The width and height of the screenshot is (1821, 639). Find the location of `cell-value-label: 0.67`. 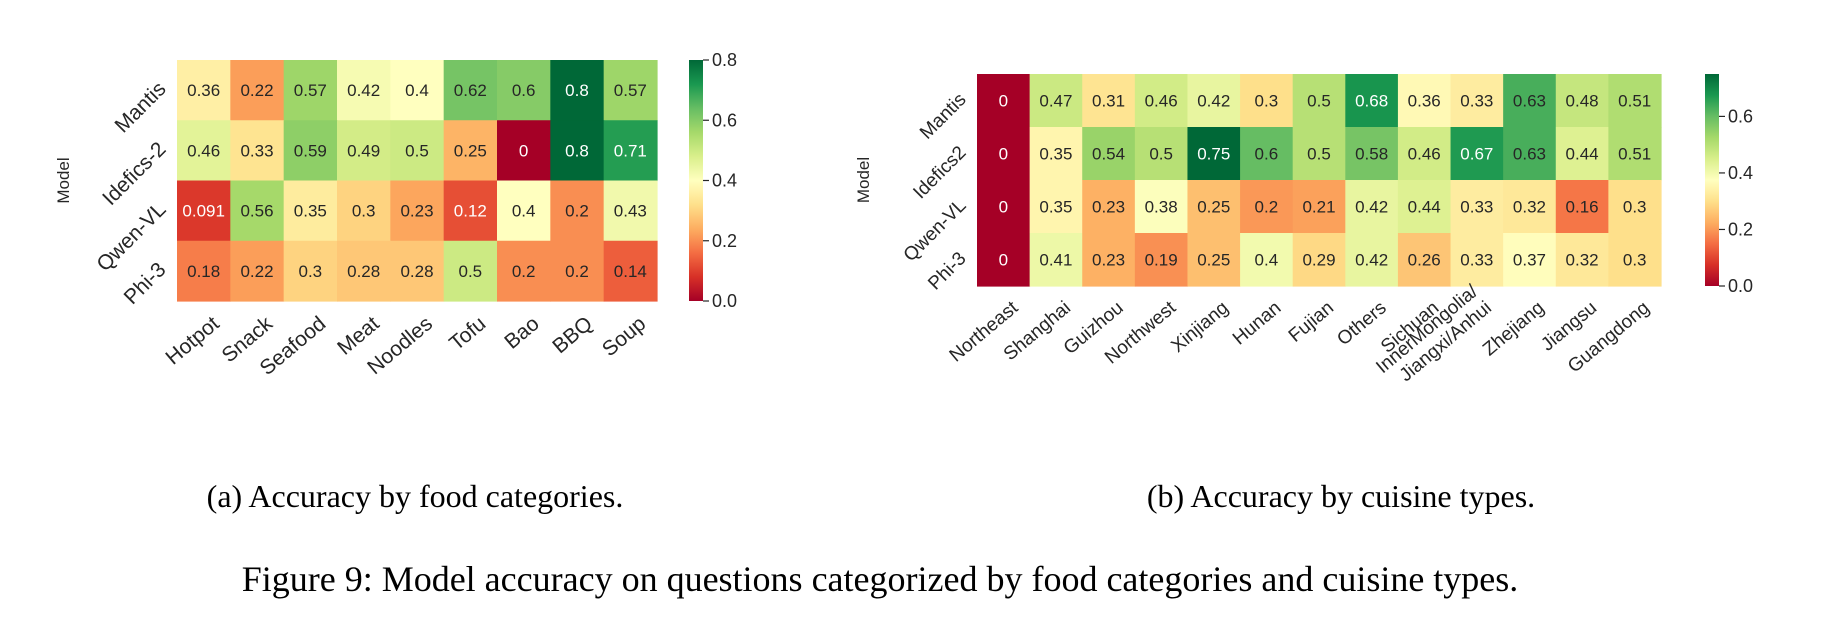

cell-value-label: 0.67 is located at coordinates (1476, 154).